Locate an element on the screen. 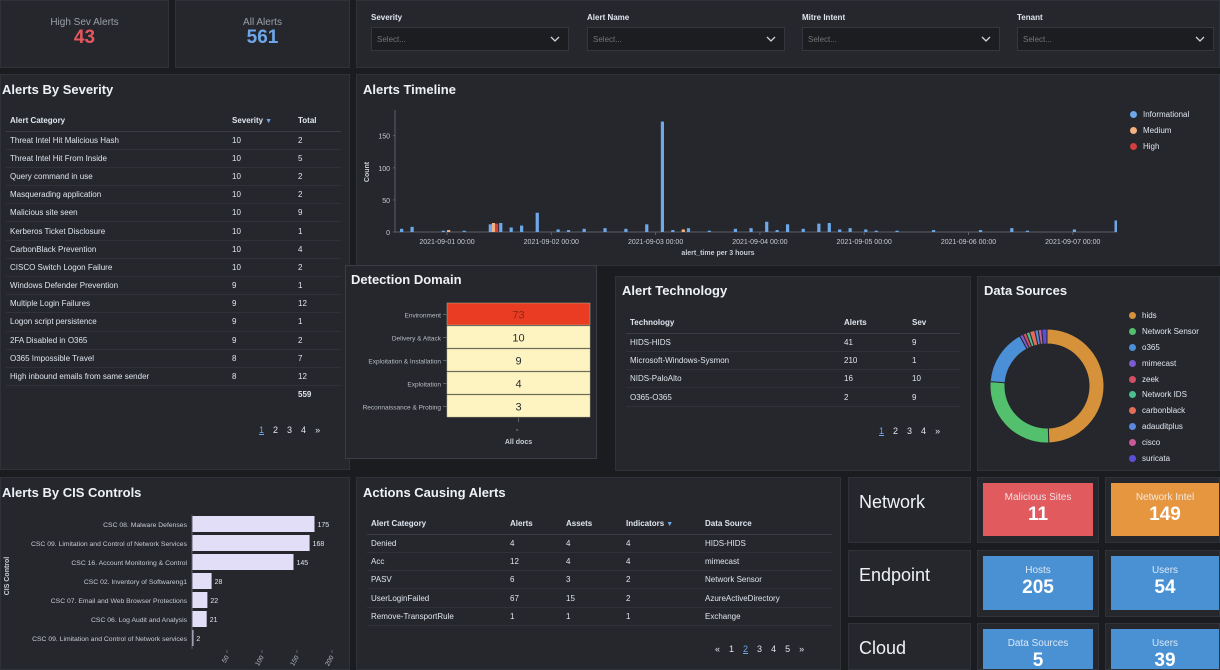 The height and width of the screenshot is (670, 1220). high-sev-kpi: High Sev Alerts 43 is located at coordinates (84, 34).